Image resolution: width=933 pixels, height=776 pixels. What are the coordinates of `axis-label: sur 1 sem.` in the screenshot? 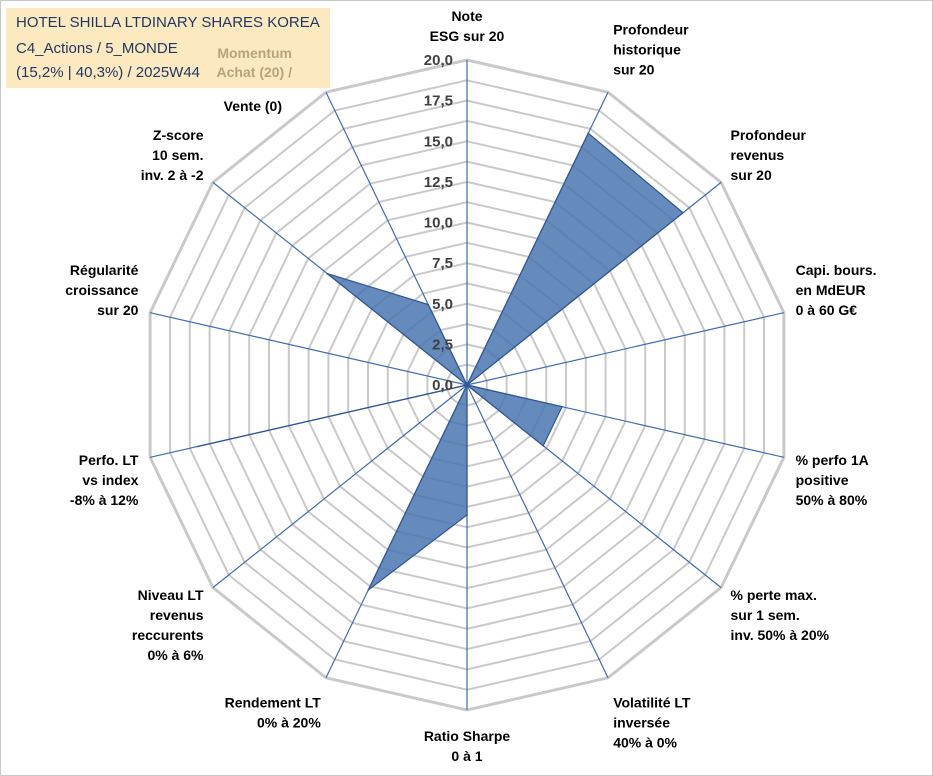 It's located at (765, 615).